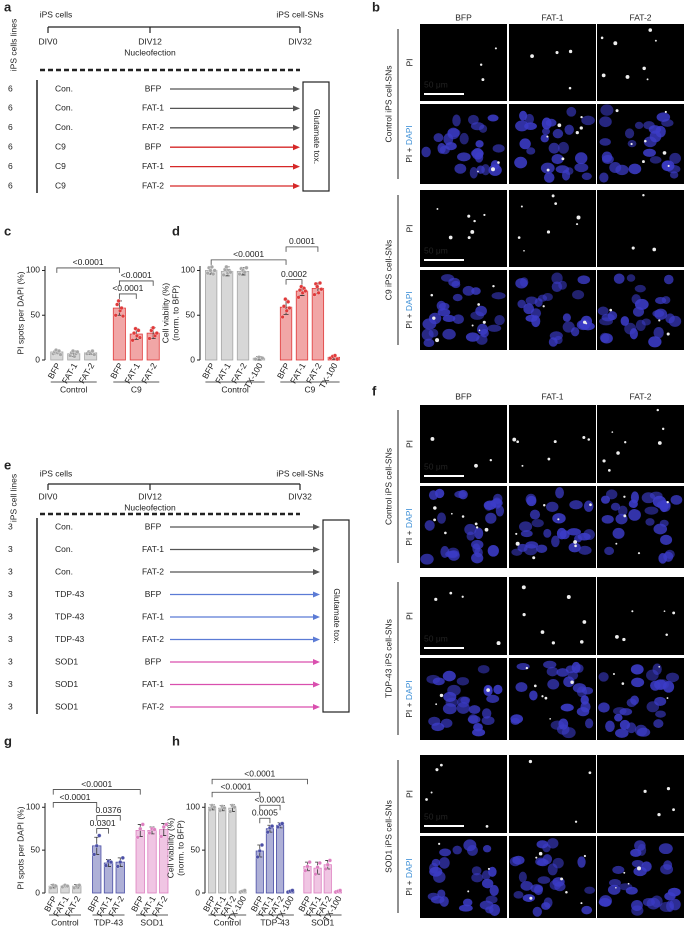 The image size is (685, 929). Describe the element at coordinates (13, 45) in the screenshot. I see `lines-header: iPS cells lines` at that location.